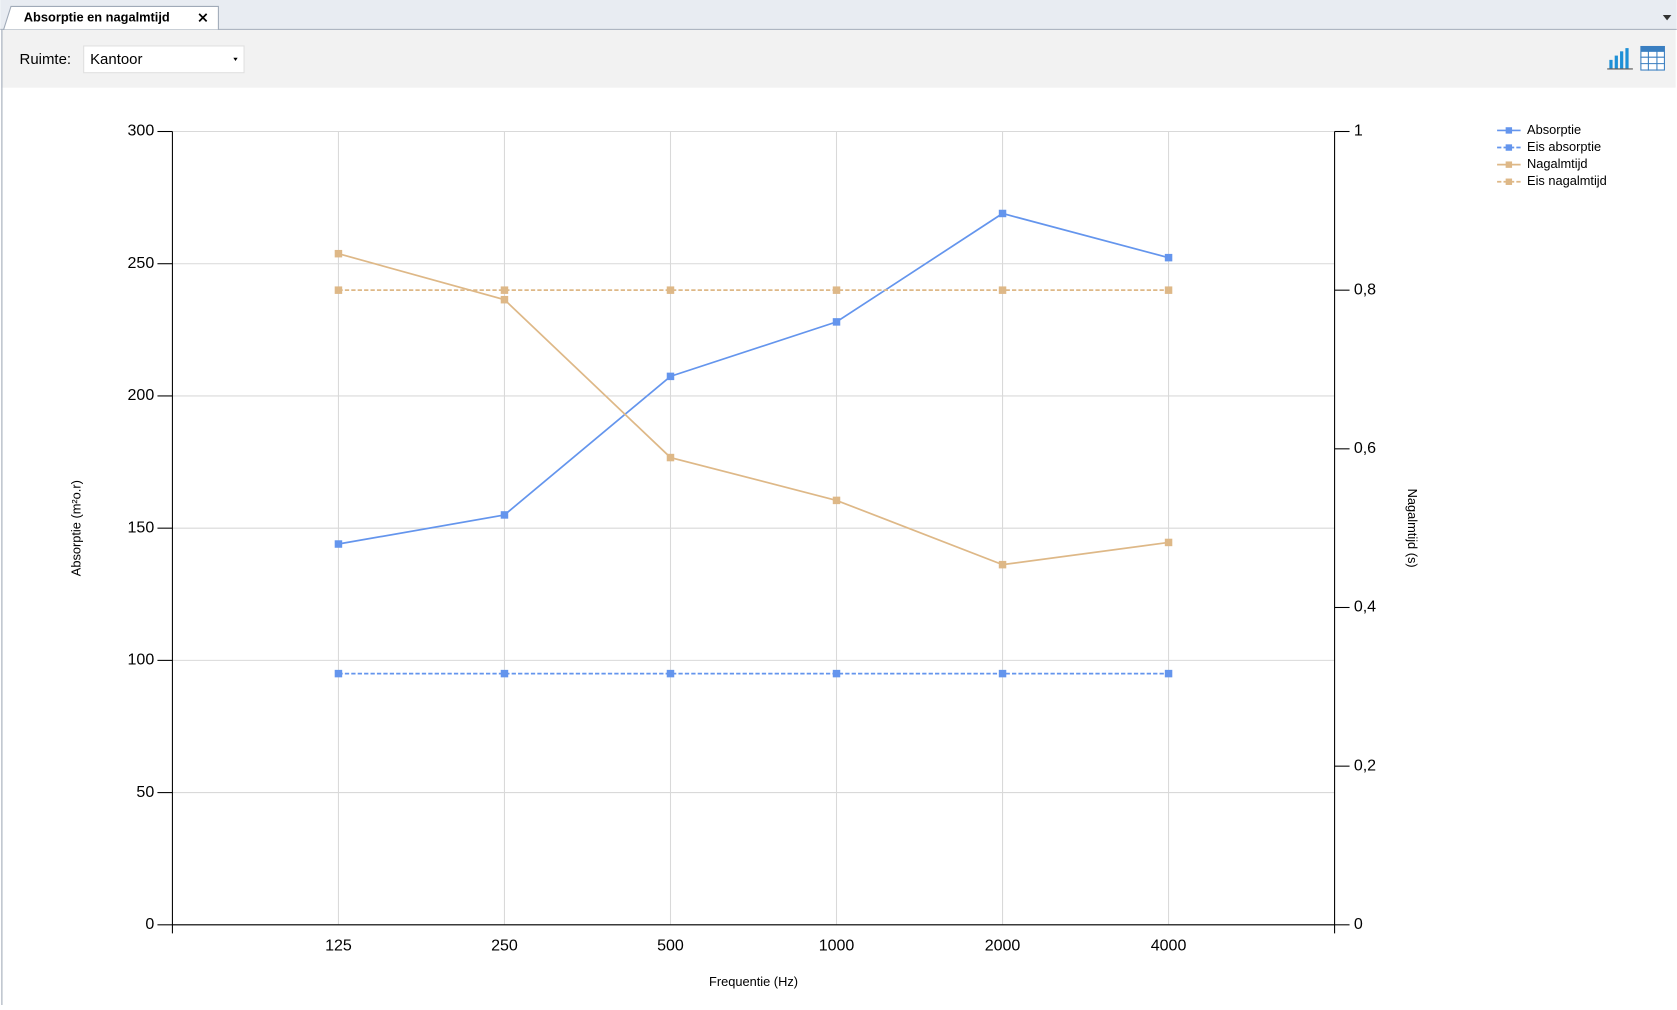 The width and height of the screenshot is (1677, 1010). What do you see at coordinates (46, 59) in the screenshot?
I see `room-label: Ruimte:` at bounding box center [46, 59].